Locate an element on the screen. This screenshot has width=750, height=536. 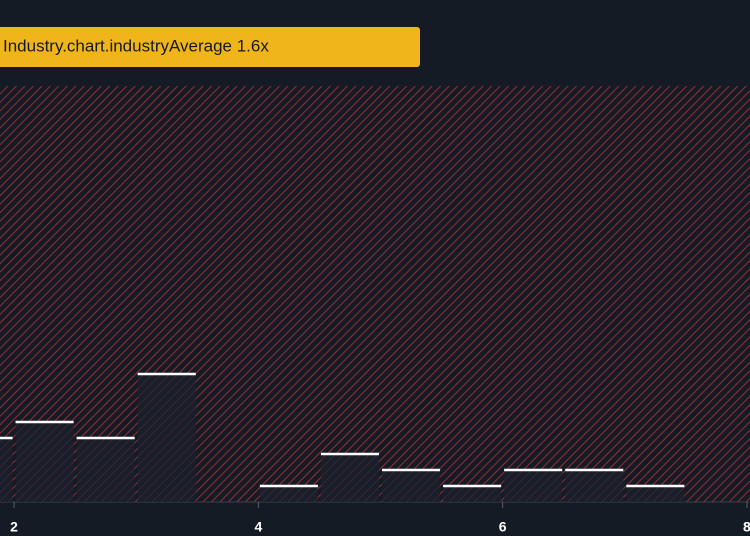
x-tick-label: 8 is located at coordinates (746, 527).